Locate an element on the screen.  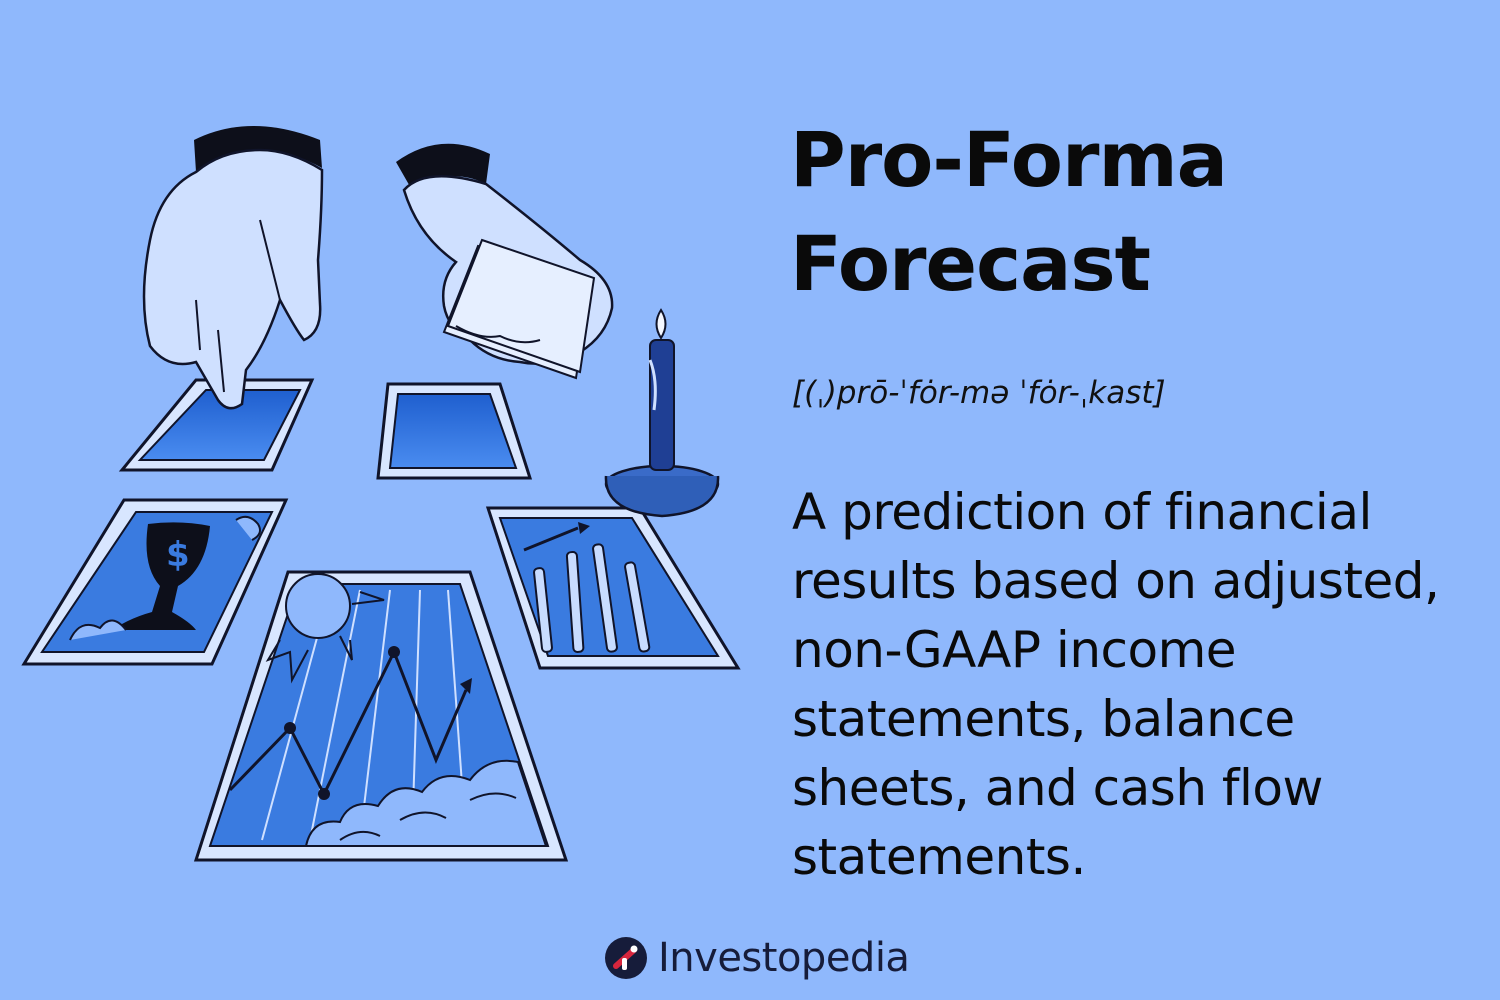
hand-holding-cards-icon is located at coordinates (505, 261).